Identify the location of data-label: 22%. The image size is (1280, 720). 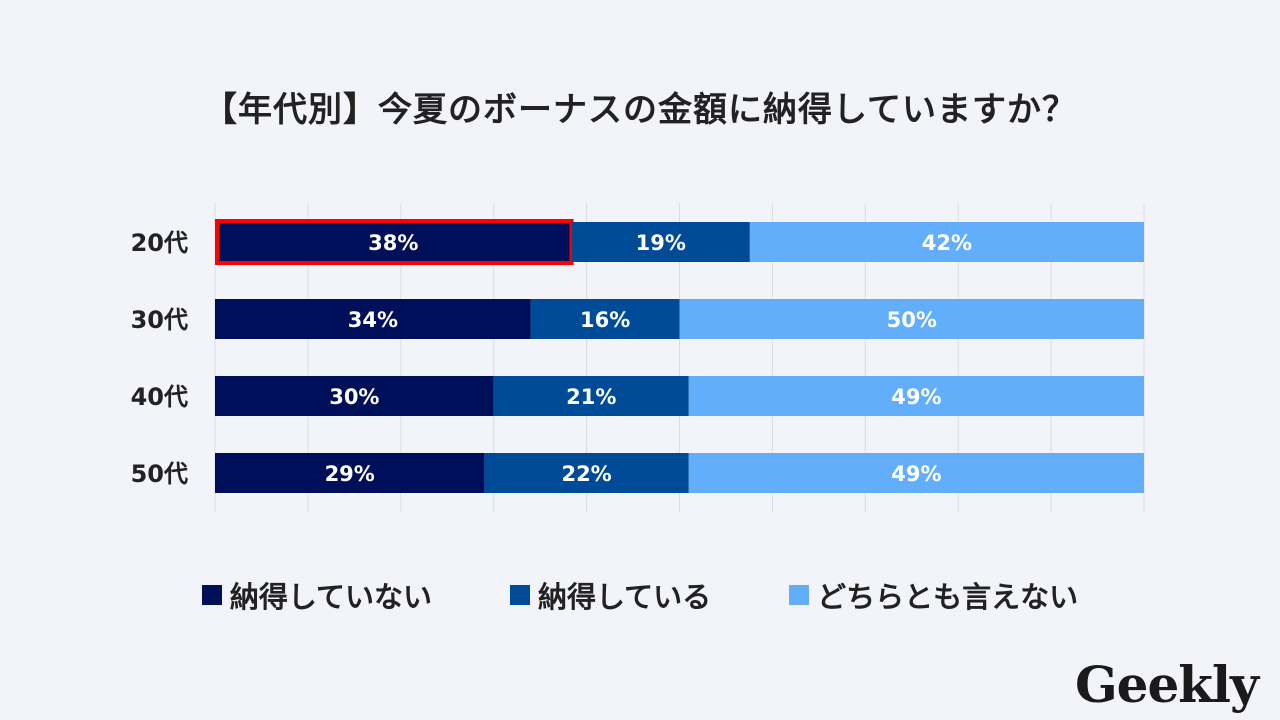
(586, 474).